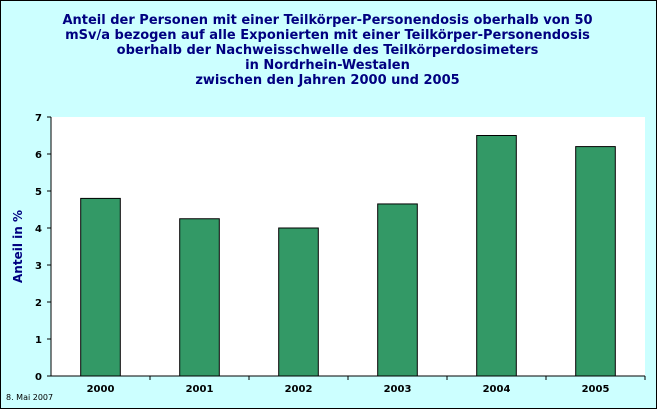  I want to click on y-tick-label: 2, so click(38, 303).